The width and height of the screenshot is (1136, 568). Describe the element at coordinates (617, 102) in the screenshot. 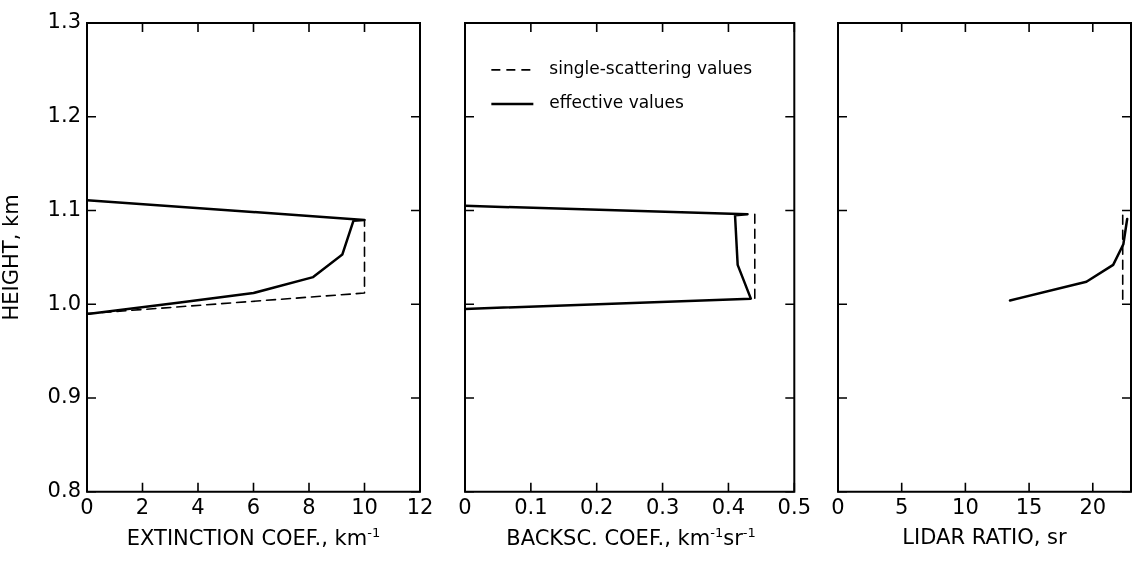

I see `legend-label: effective values` at that location.